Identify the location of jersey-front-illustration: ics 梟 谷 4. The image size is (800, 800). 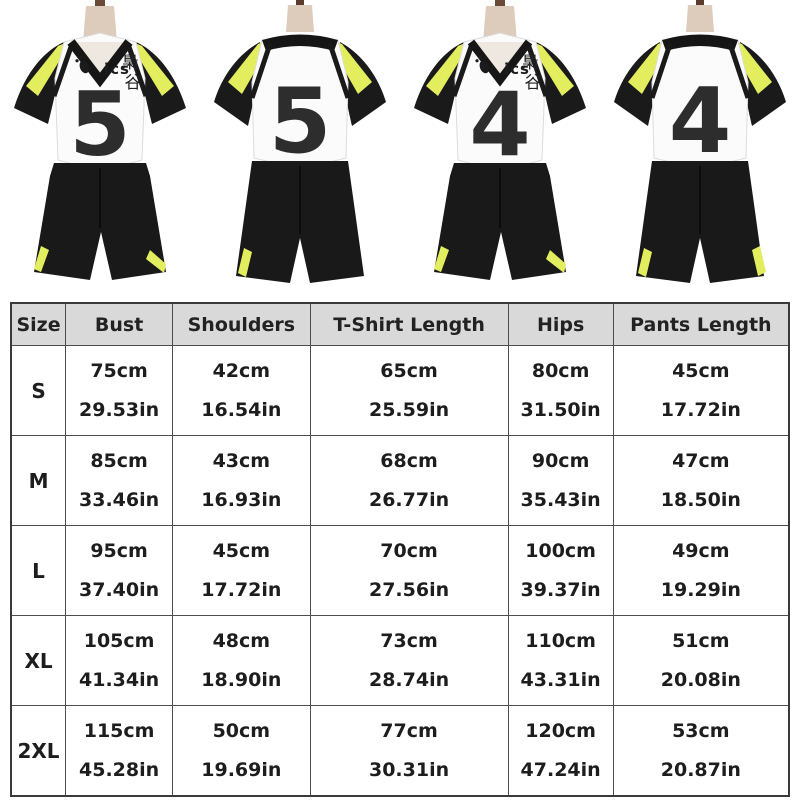
(500, 140).